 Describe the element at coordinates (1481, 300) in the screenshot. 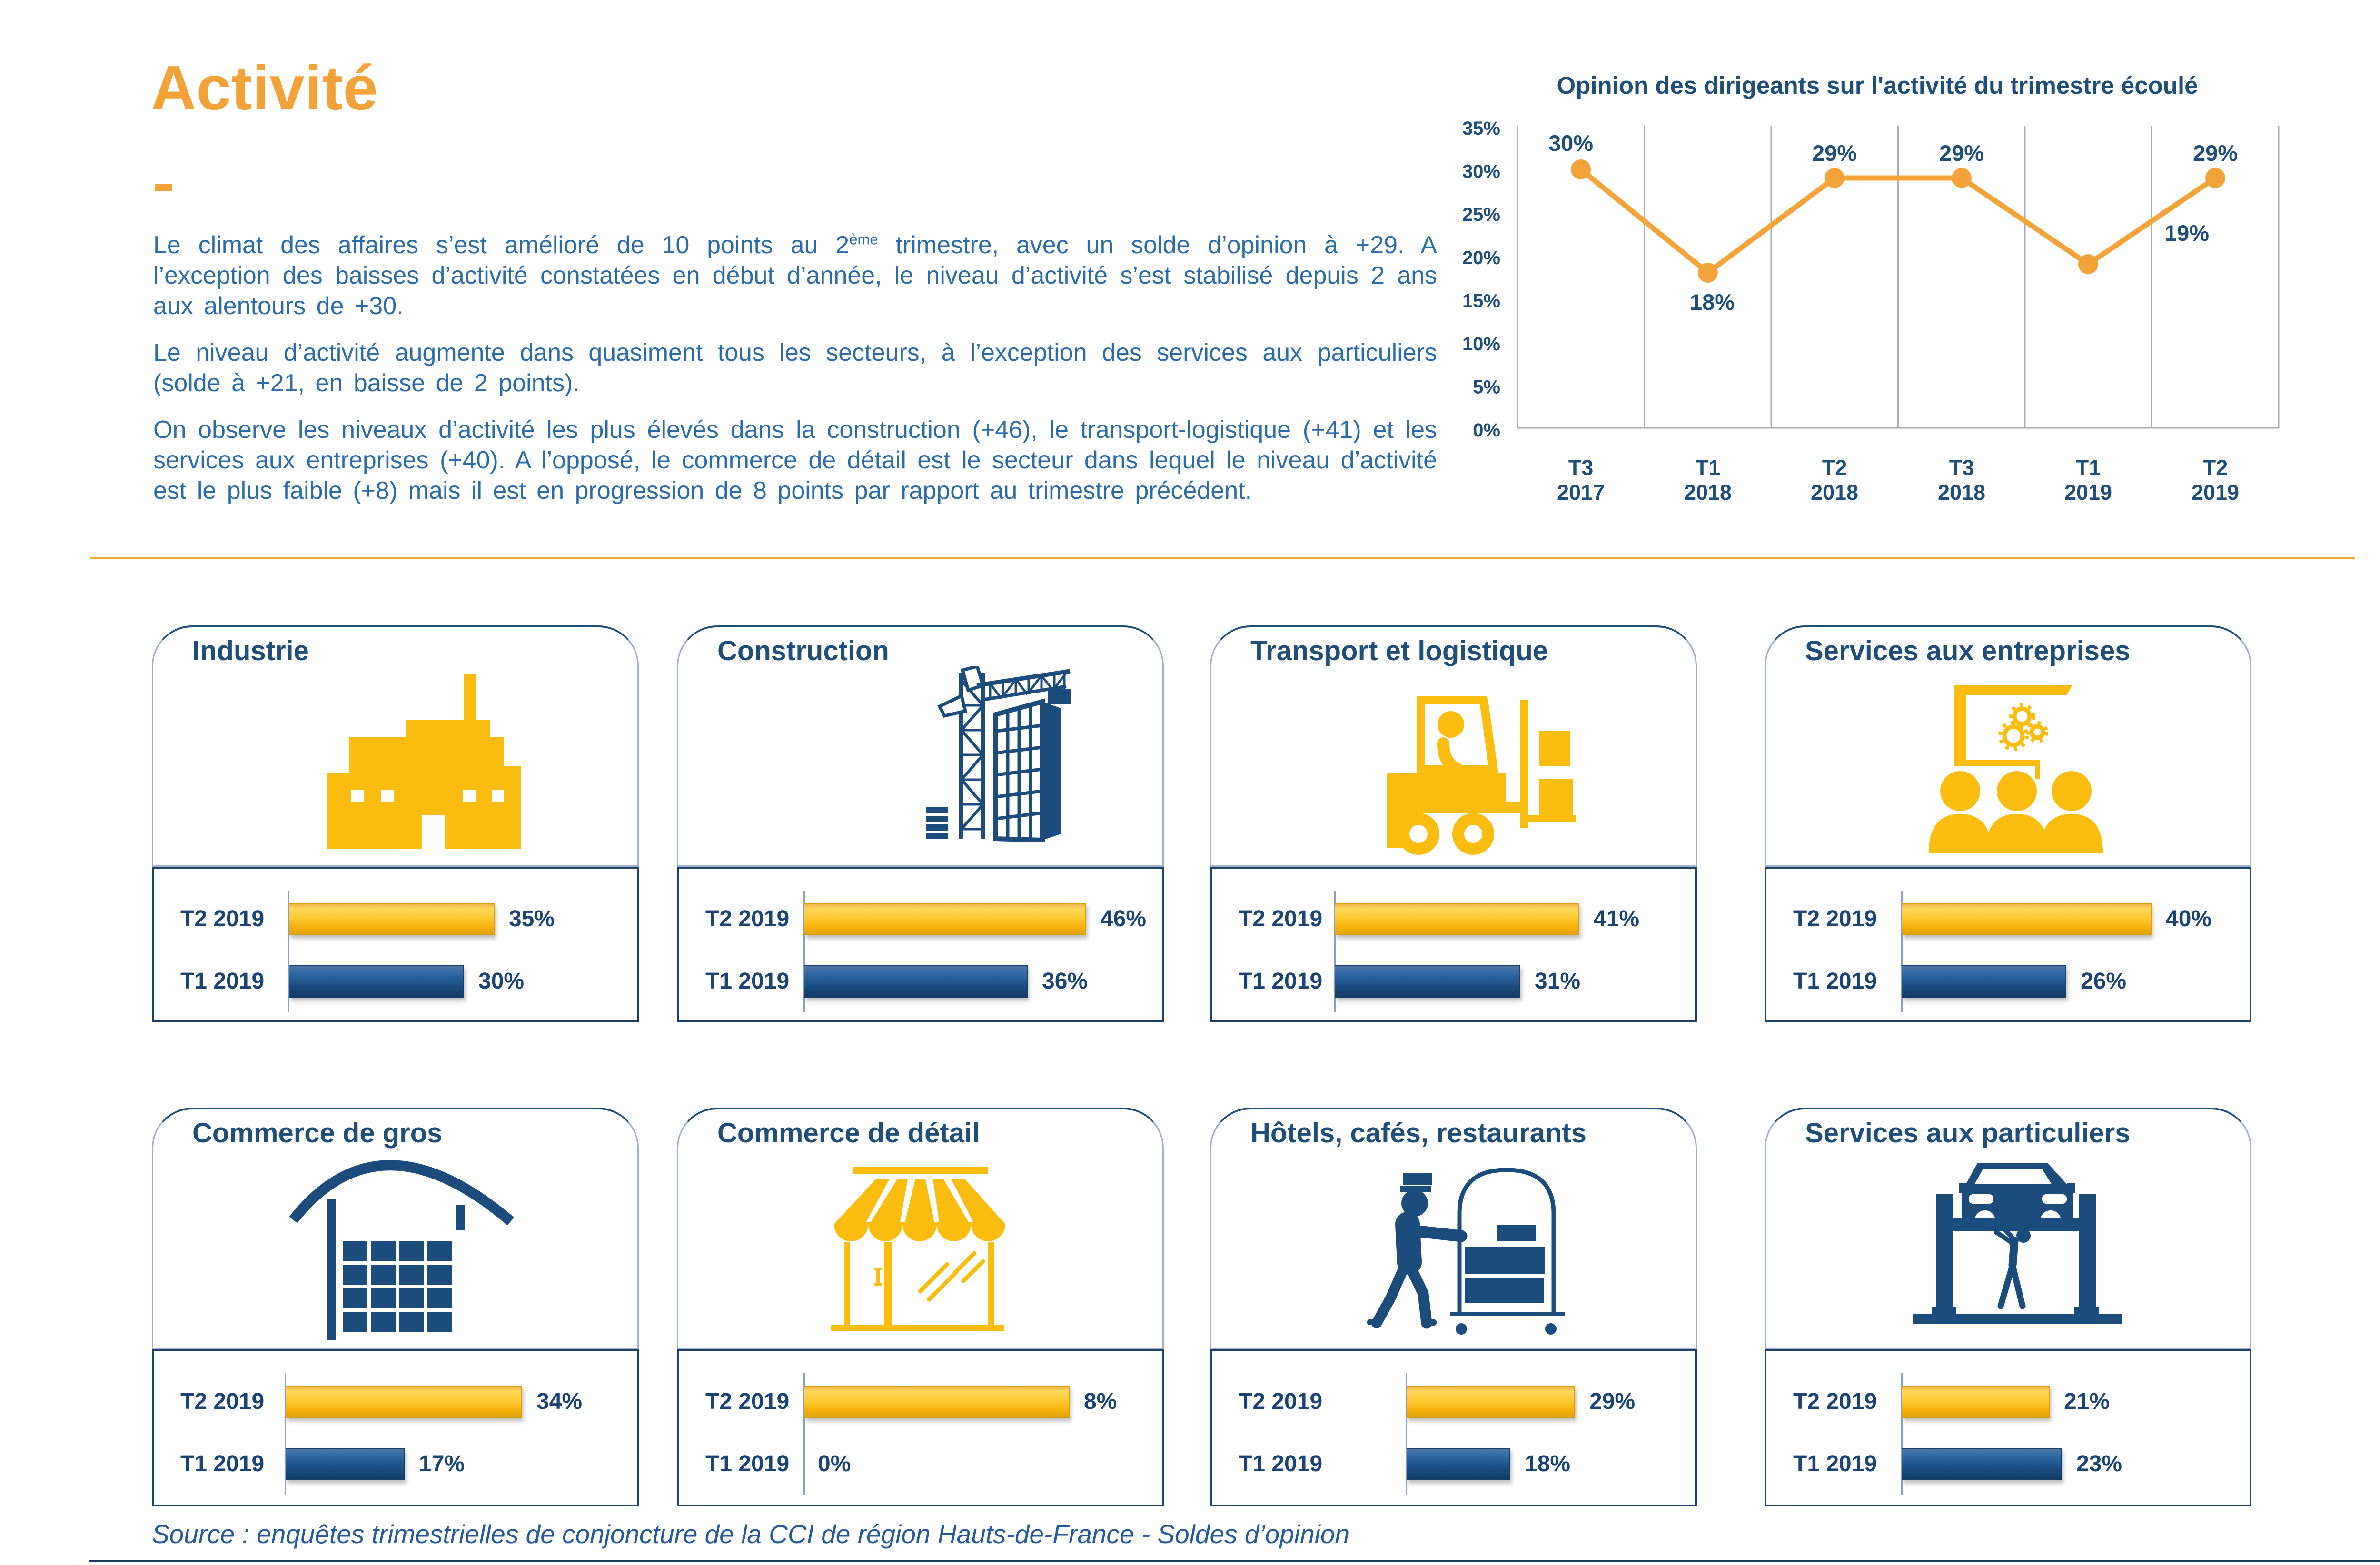

I see `svg-text: 15%` at that location.